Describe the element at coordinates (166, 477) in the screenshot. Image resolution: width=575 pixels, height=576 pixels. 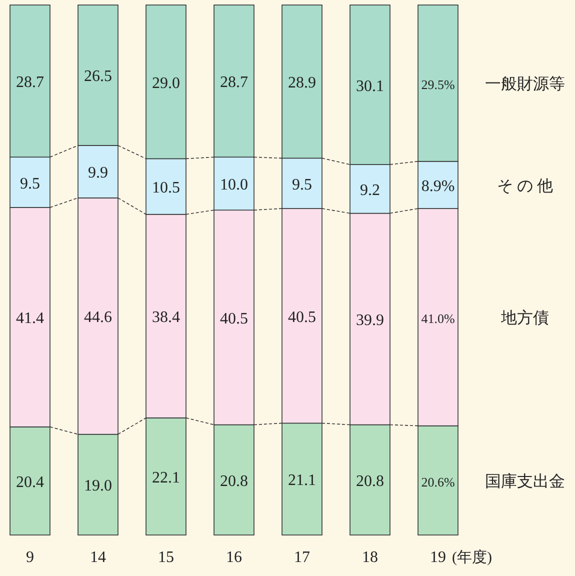
I see `data-label: 22.1` at that location.